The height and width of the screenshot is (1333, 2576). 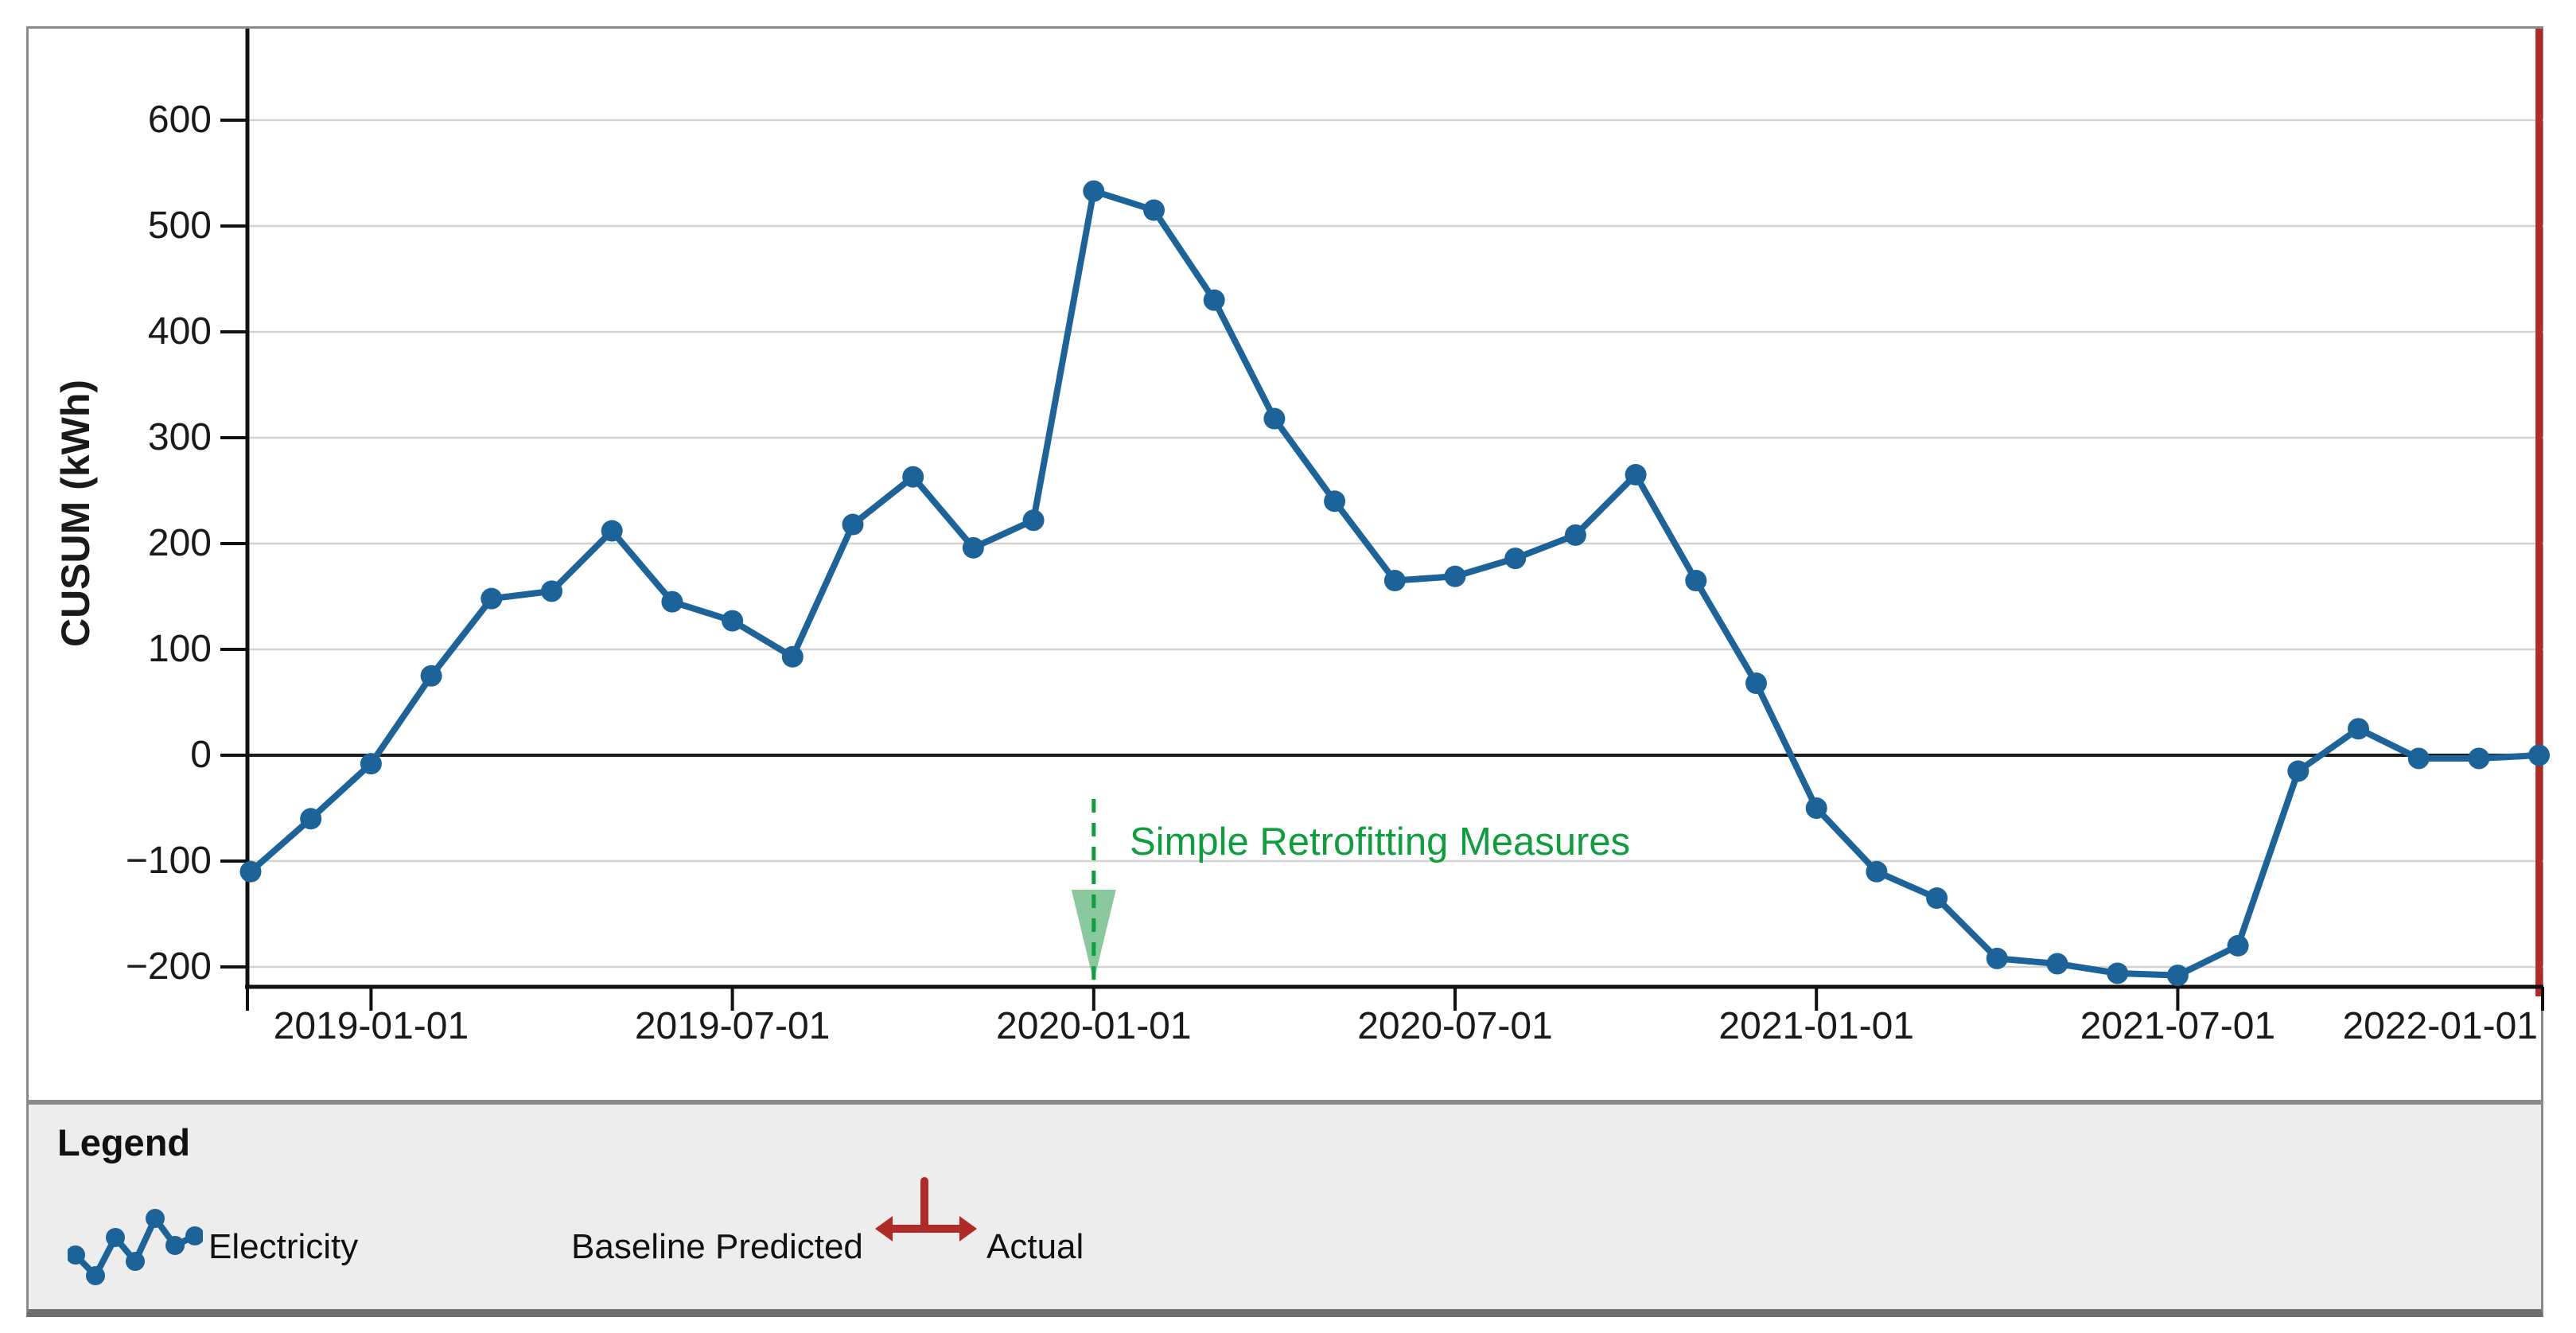 I want to click on line-series-icon, so click(x=136, y=1247).